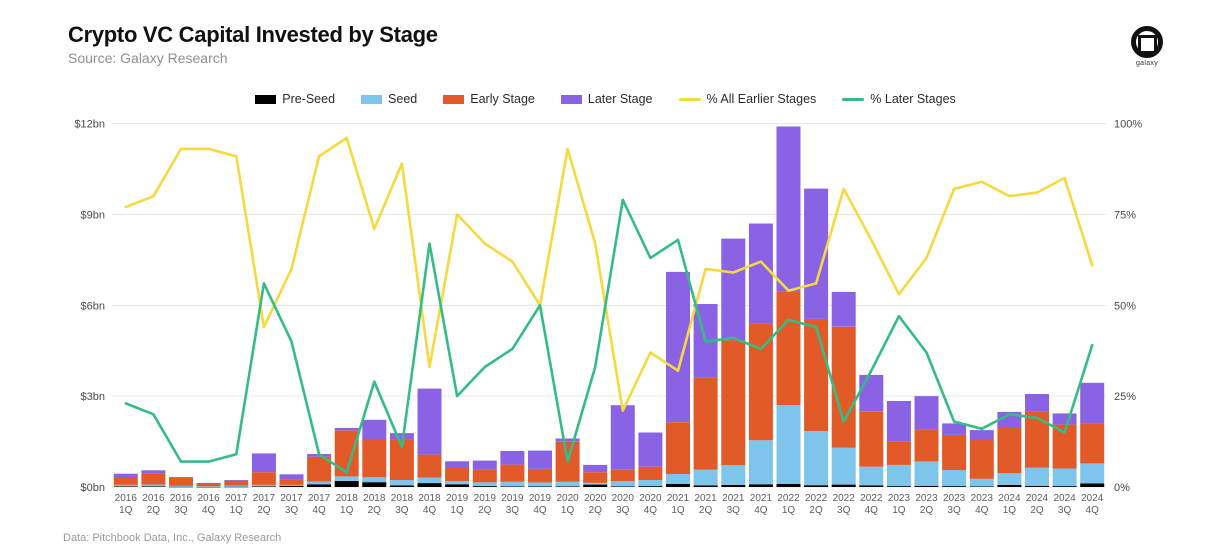  Describe the element at coordinates (926, 504) in the screenshot. I see `x-axis-tick: 2023 2Q` at that location.